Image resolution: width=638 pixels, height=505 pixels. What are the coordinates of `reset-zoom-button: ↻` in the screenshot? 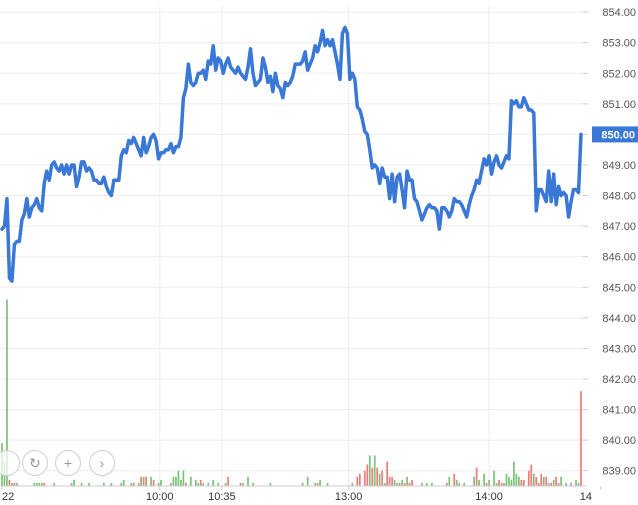 It's located at (35, 463).